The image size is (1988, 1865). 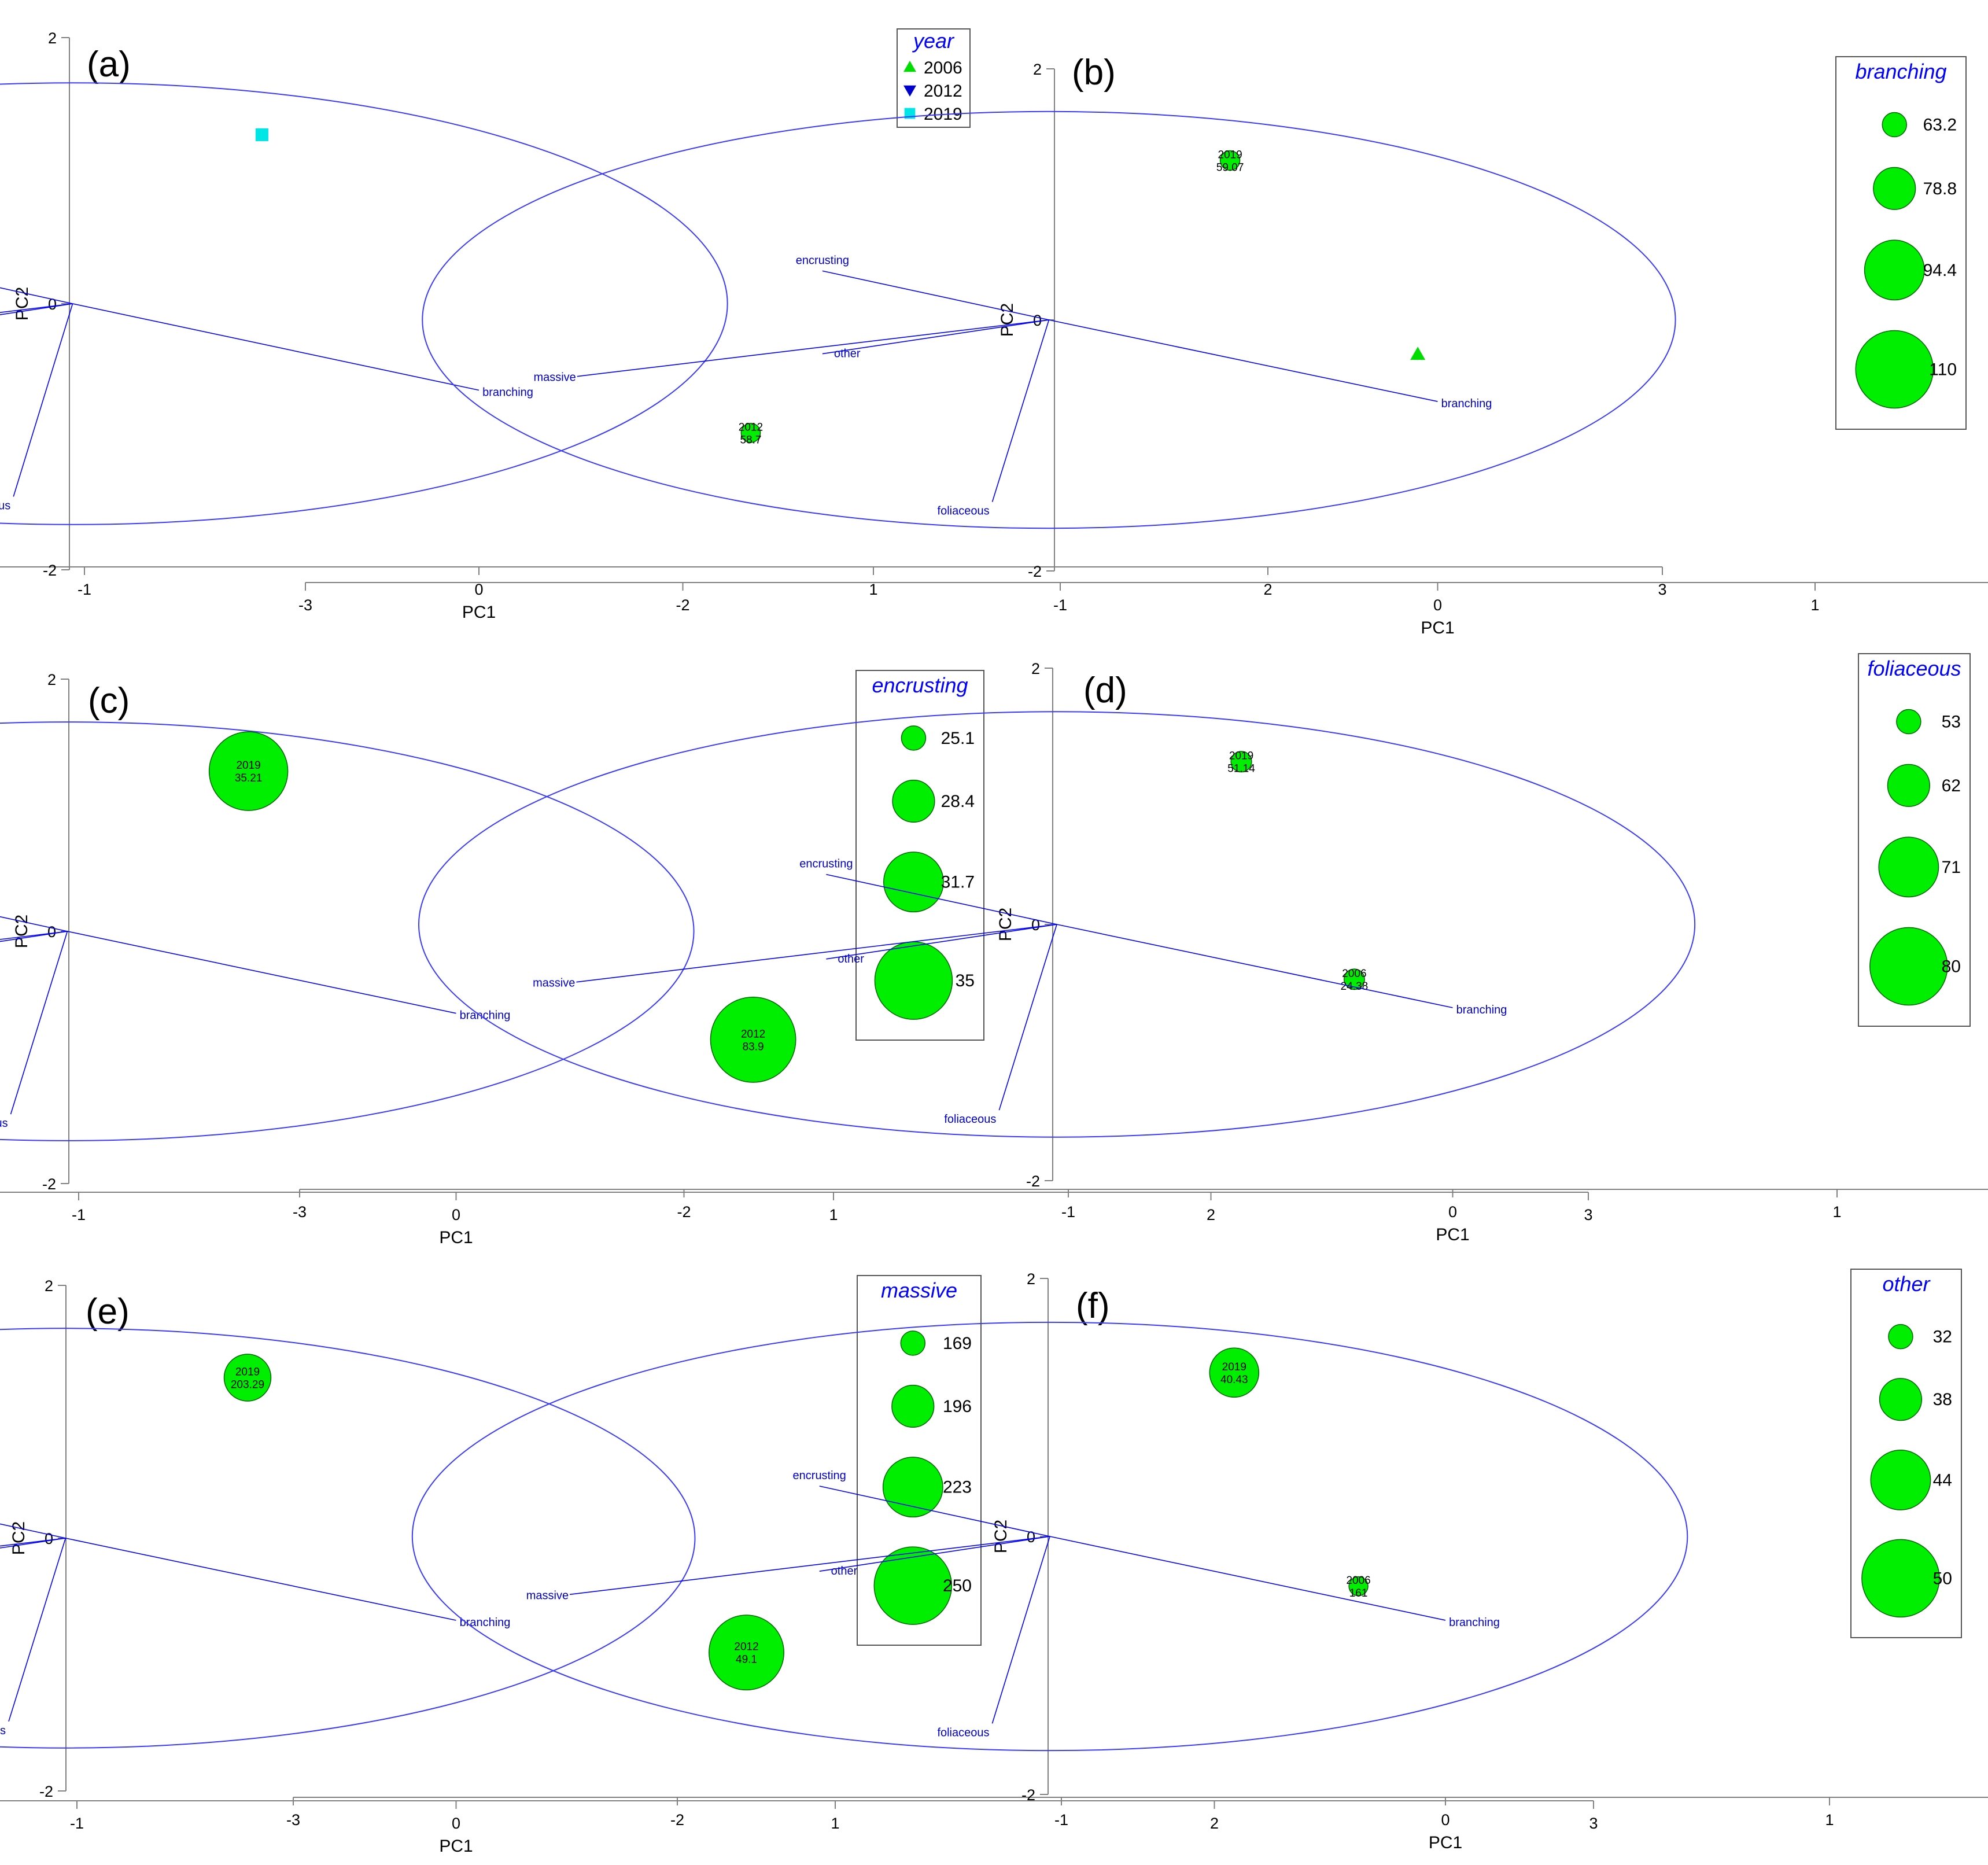 What do you see at coordinates (247, 1385) in the screenshot?
I see `panel-e-bubble-value-2019: 203.29` at bounding box center [247, 1385].